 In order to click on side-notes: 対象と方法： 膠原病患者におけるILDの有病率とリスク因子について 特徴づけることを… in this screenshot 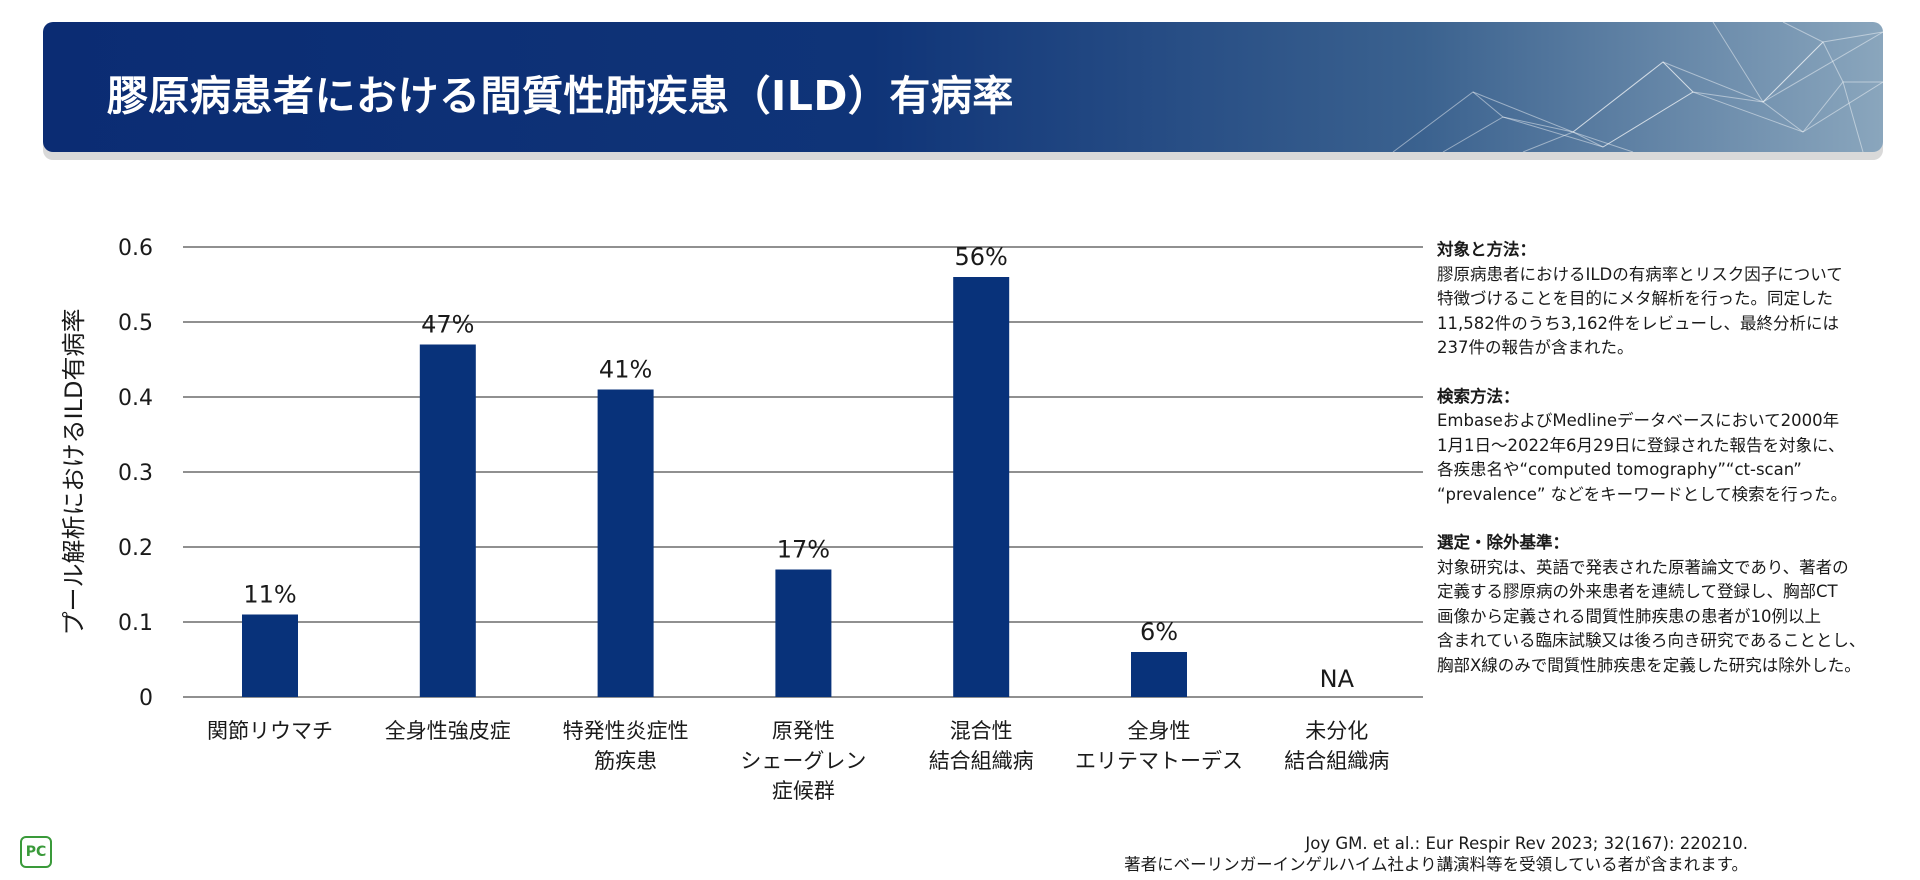, I will do `click(1672, 470)`.